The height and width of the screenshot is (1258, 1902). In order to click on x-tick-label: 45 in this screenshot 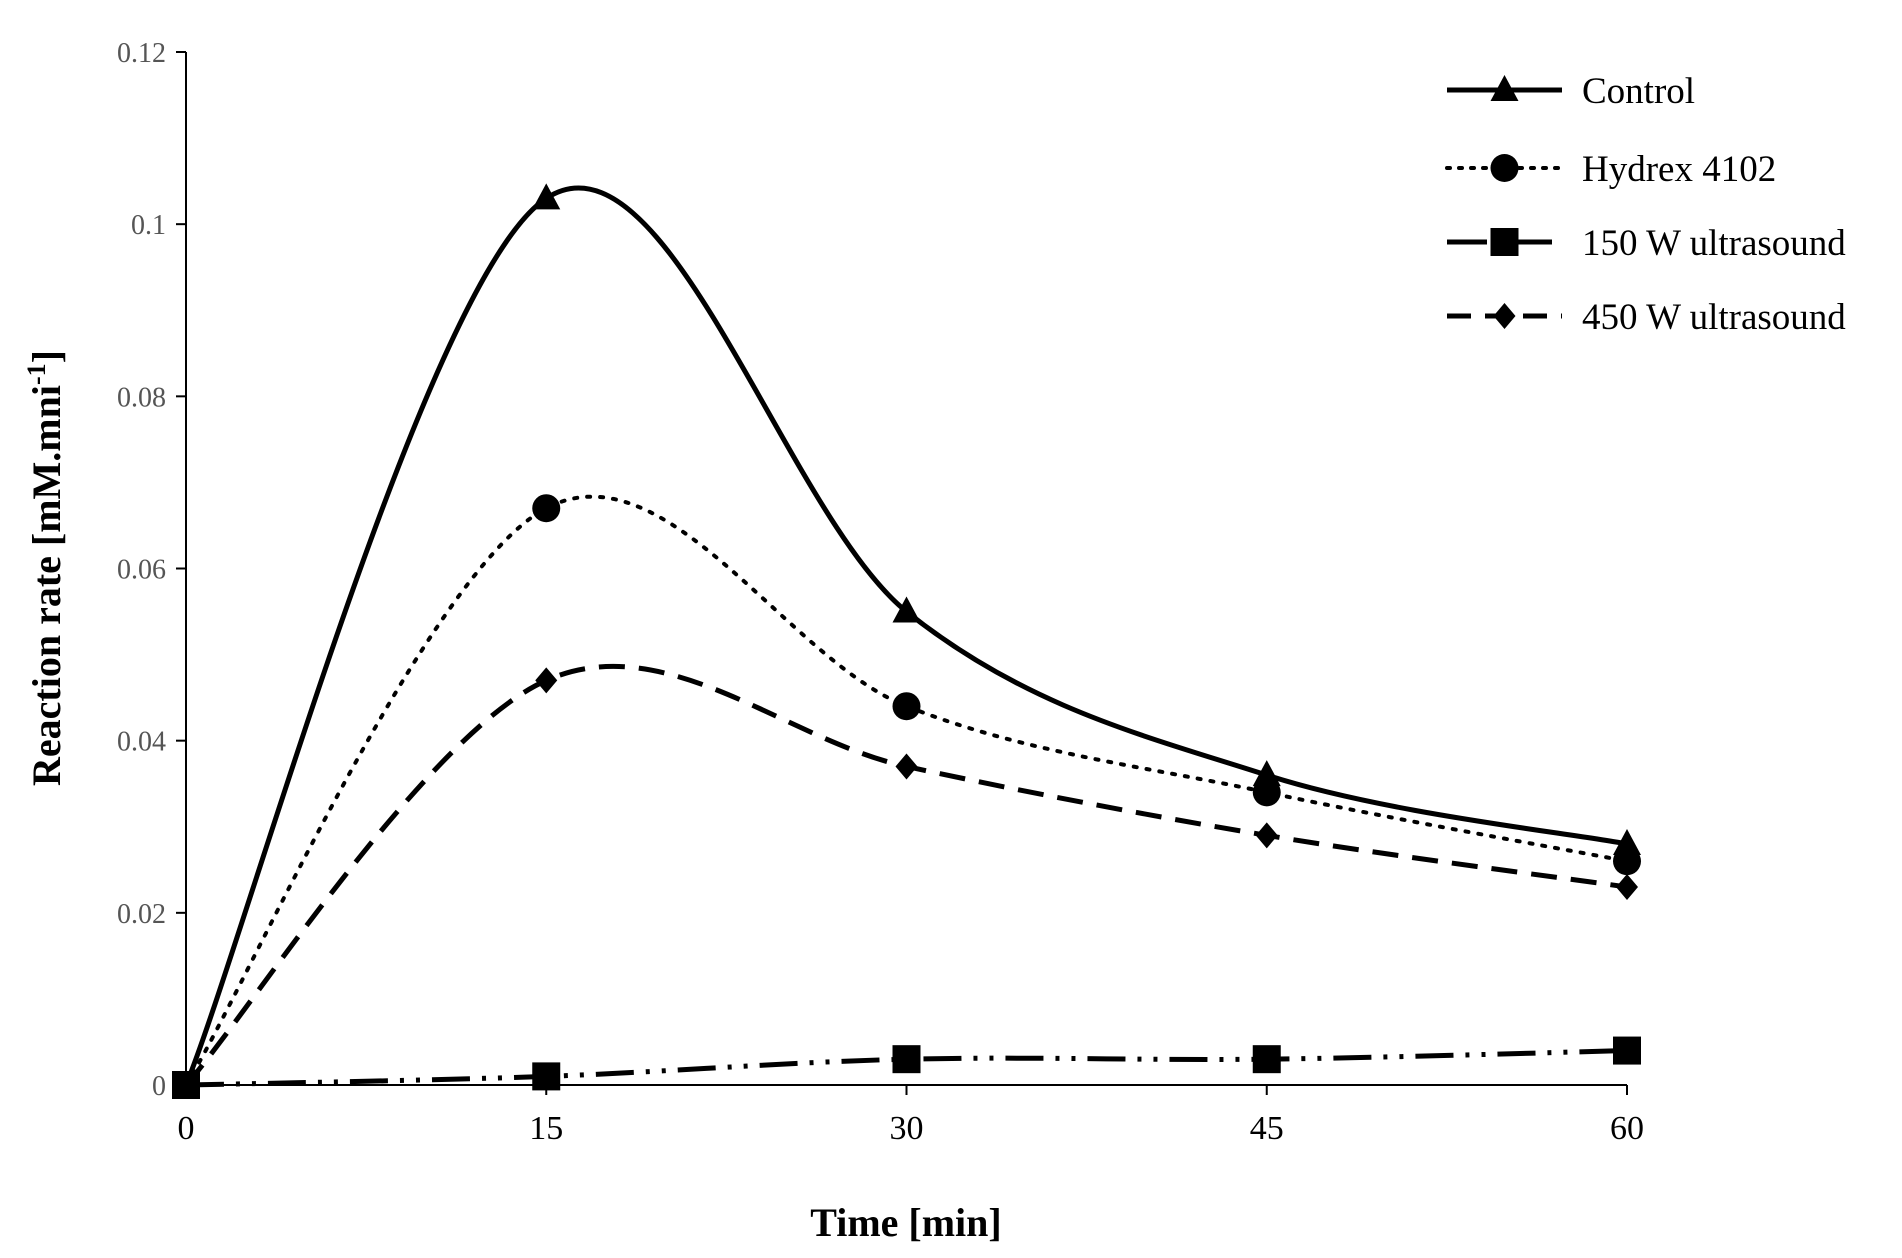, I will do `click(1267, 1128)`.